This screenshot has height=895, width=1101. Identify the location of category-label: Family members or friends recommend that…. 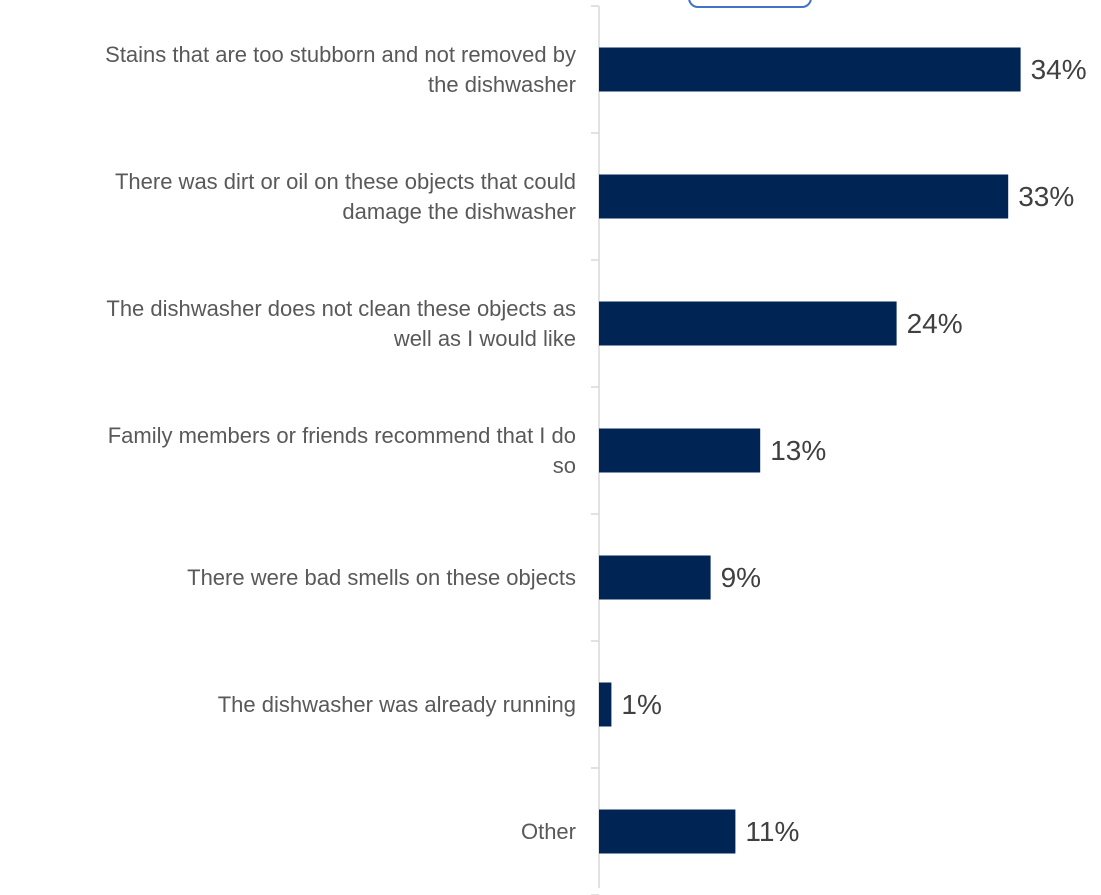
(288, 451).